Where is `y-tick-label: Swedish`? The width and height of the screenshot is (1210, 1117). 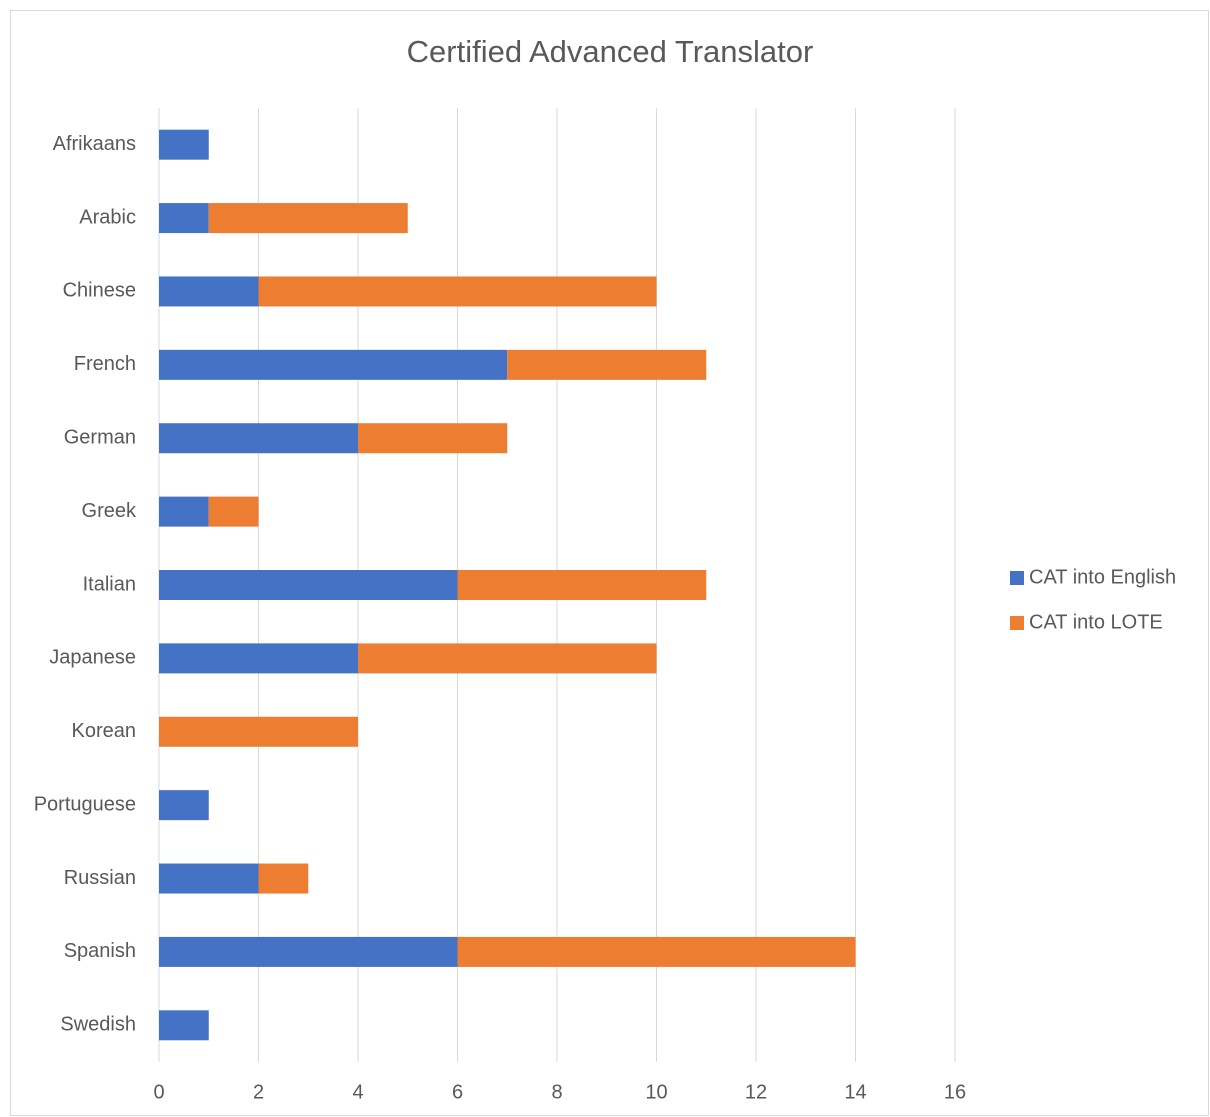
y-tick-label: Swedish is located at coordinates (98, 1025).